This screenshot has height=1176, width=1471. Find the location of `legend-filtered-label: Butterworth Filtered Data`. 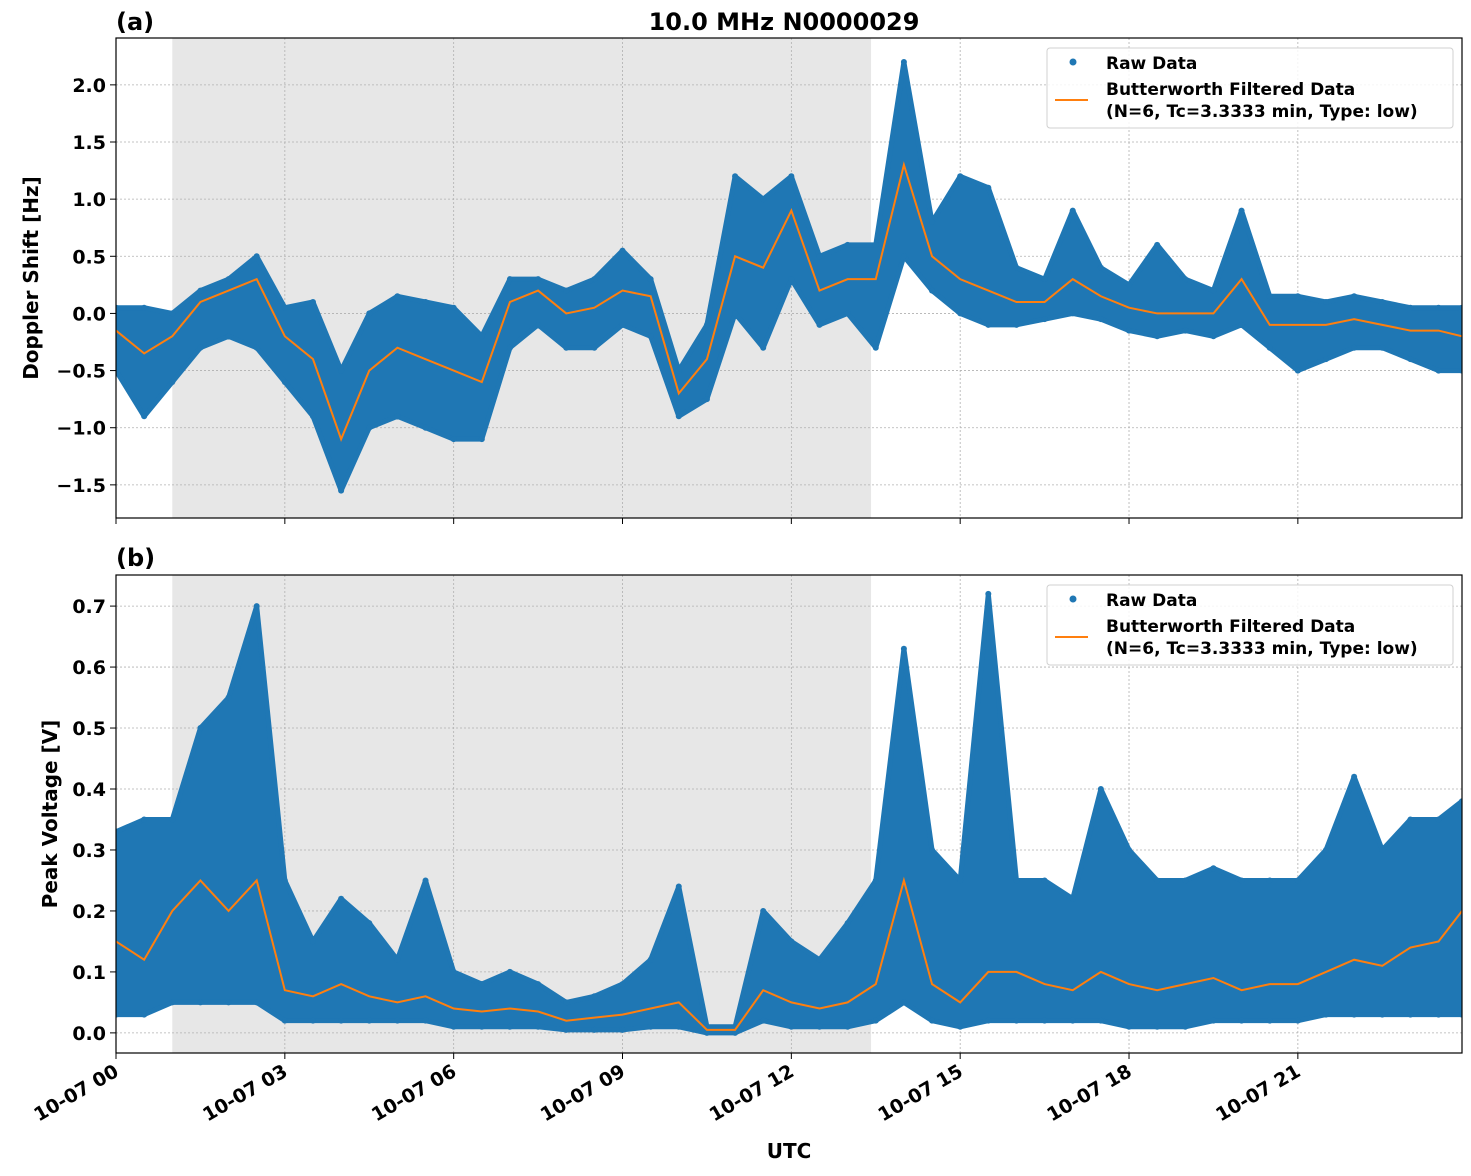

legend-filtered-label: Butterworth Filtered Data is located at coordinates (1230, 90).